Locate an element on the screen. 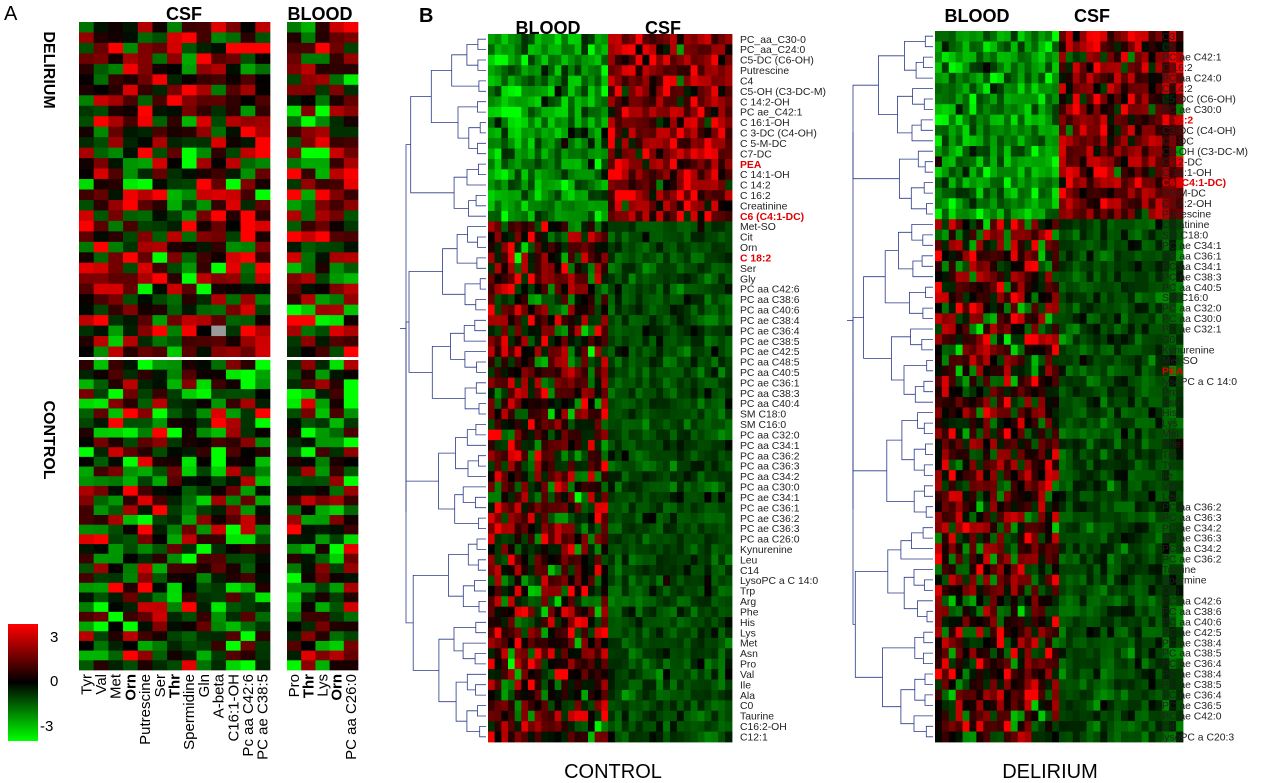  panel-a-blood-header: BLOOD is located at coordinates (320, 14).